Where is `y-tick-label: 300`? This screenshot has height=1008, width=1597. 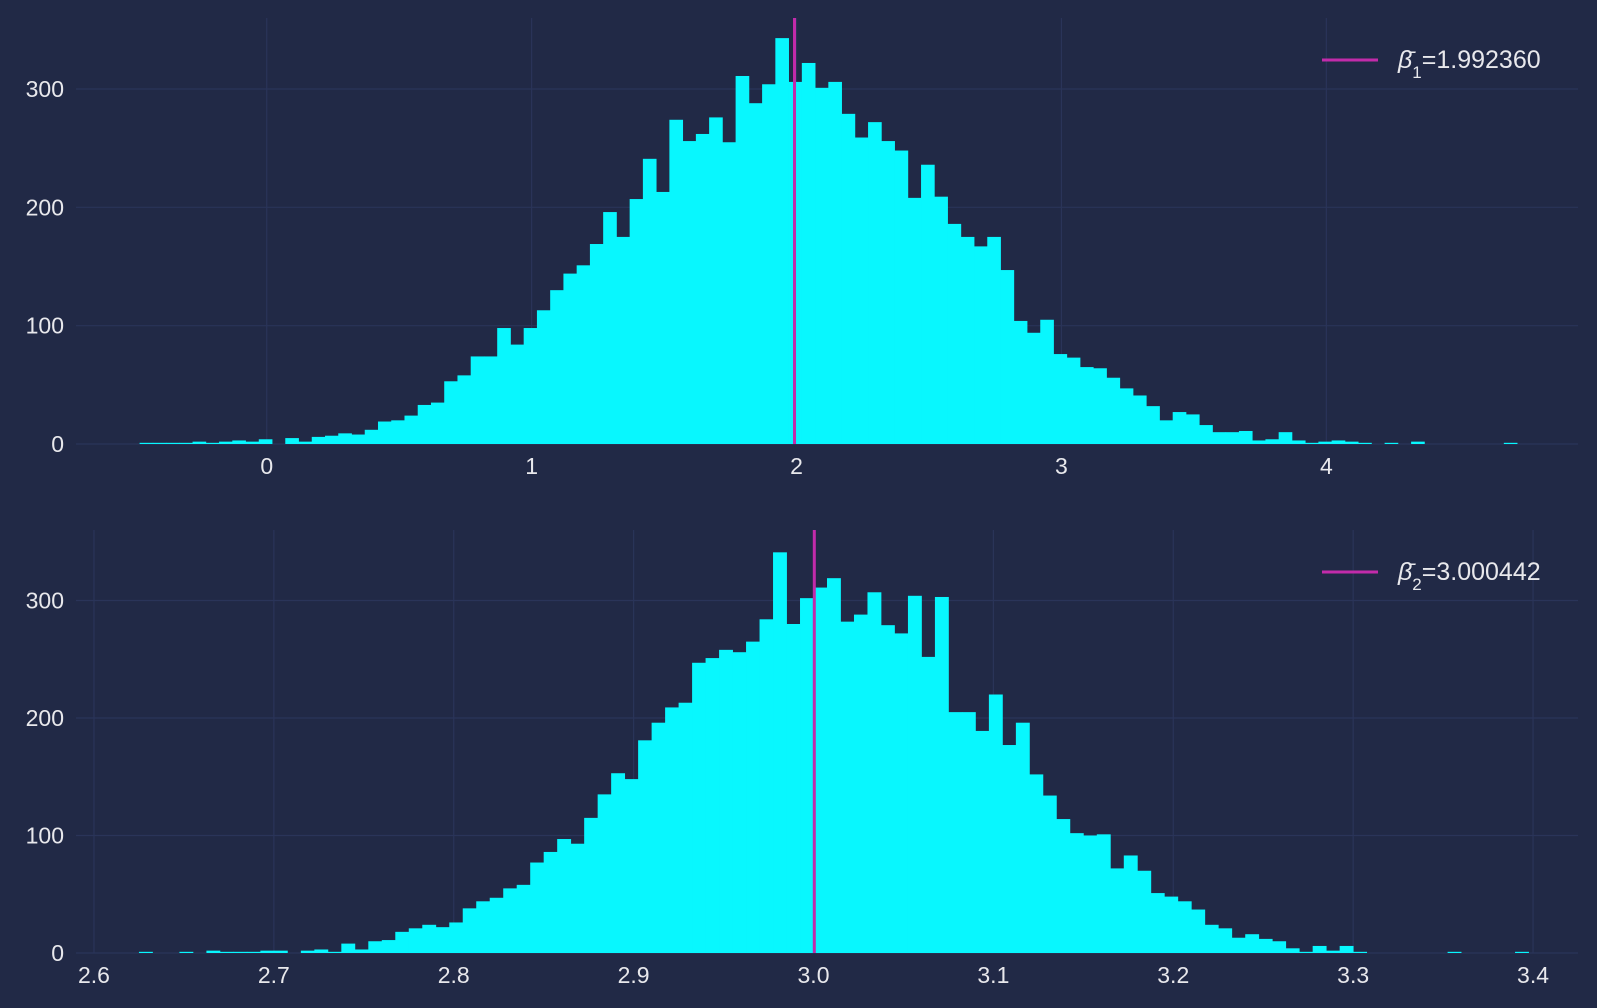
y-tick-label: 300 is located at coordinates (45, 601).